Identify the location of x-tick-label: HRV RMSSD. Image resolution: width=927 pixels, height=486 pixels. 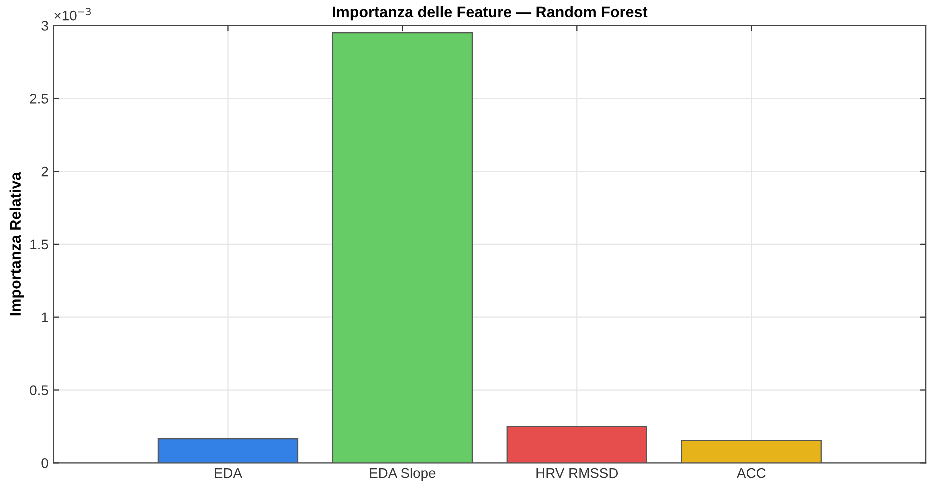
(577, 473).